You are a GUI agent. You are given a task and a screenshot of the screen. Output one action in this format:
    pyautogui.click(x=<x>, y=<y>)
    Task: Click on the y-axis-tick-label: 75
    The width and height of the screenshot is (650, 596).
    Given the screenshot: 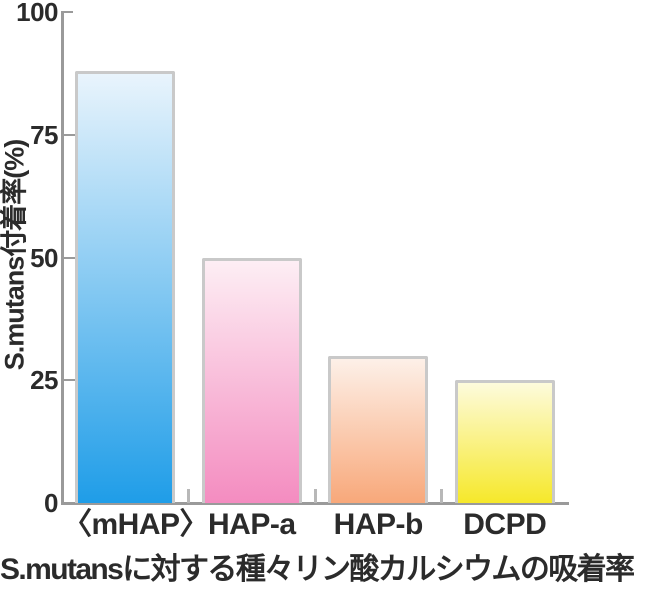 What is the action you would take?
    pyautogui.click(x=44, y=134)
    